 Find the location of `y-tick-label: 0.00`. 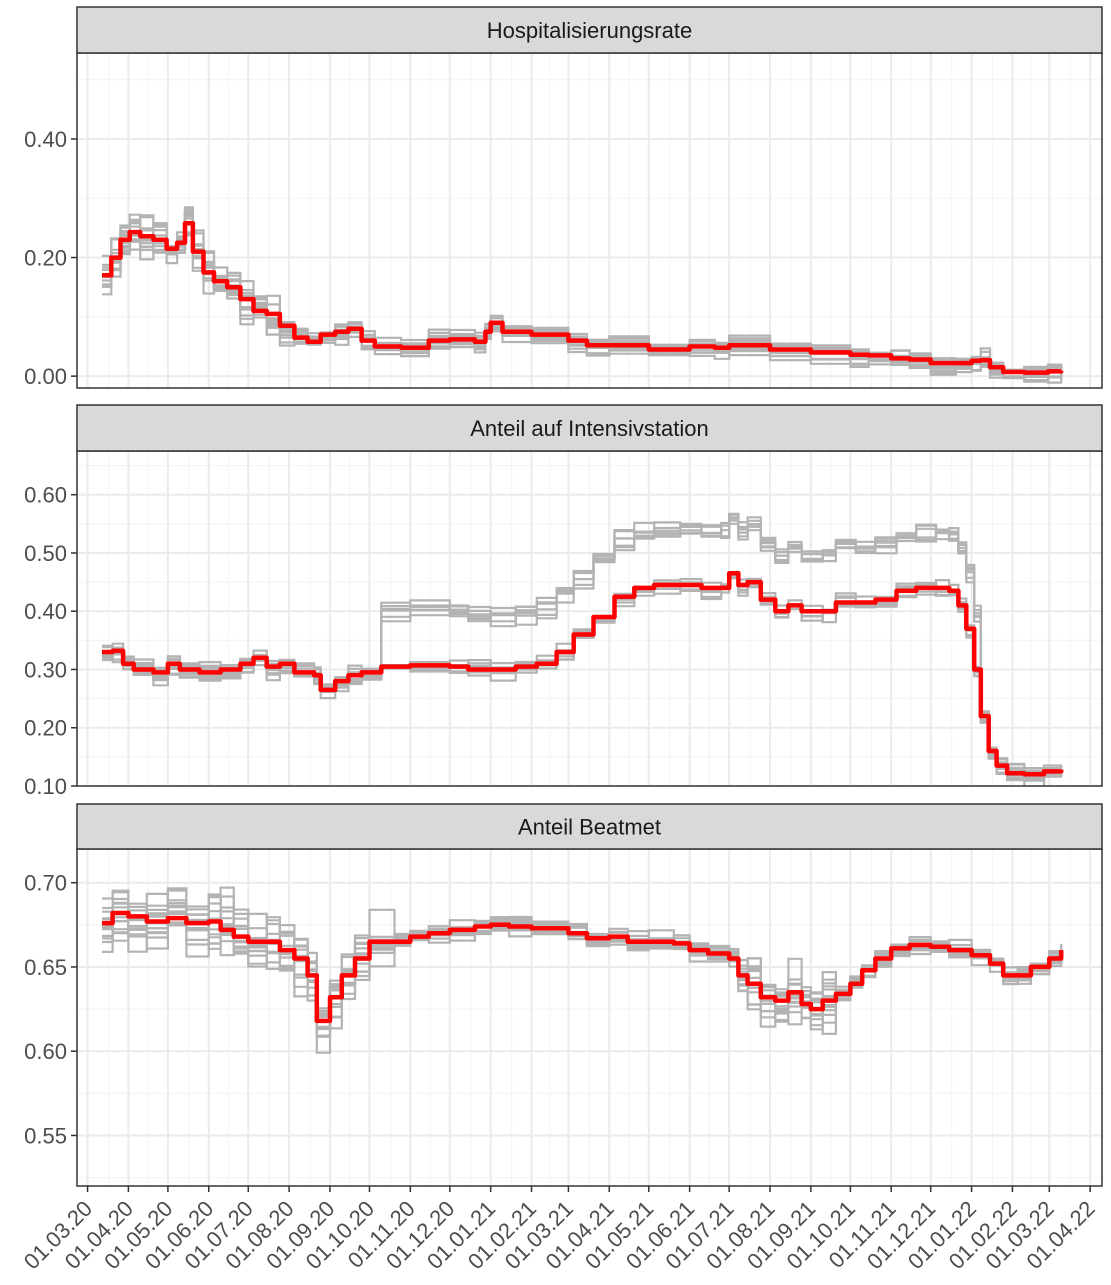

y-tick-label: 0.00 is located at coordinates (45, 376).